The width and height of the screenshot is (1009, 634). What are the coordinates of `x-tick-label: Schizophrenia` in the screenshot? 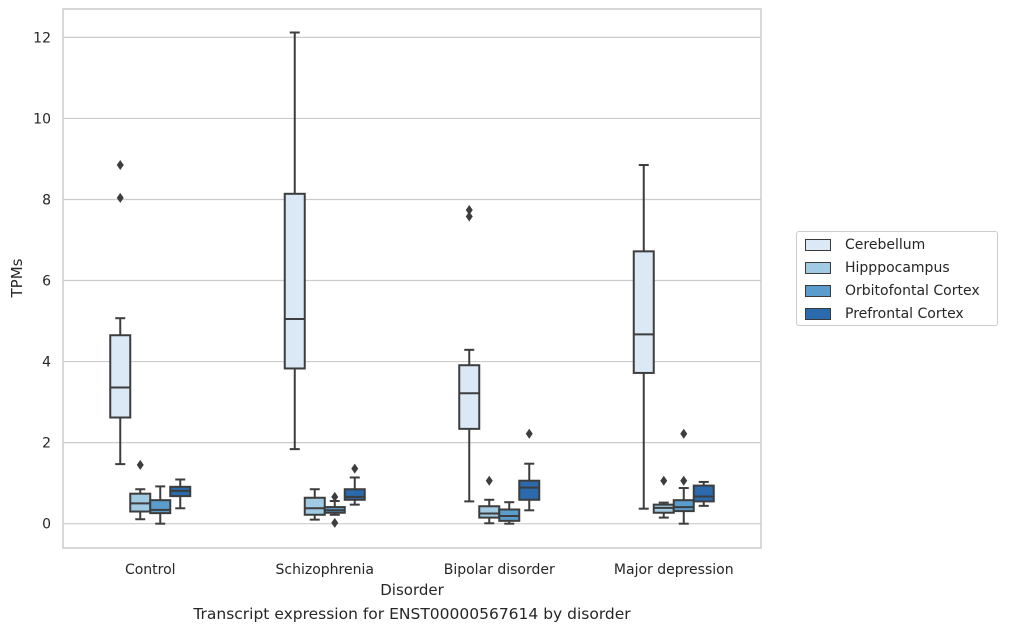 It's located at (325, 570).